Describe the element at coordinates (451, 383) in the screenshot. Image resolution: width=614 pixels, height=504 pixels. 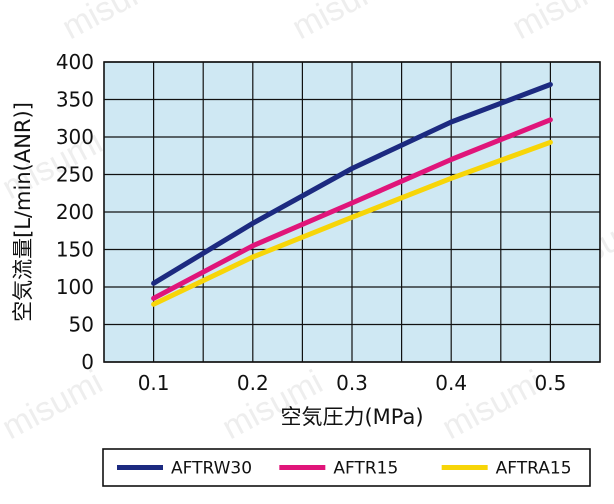
I see `x-tick-label: 0.4` at that location.